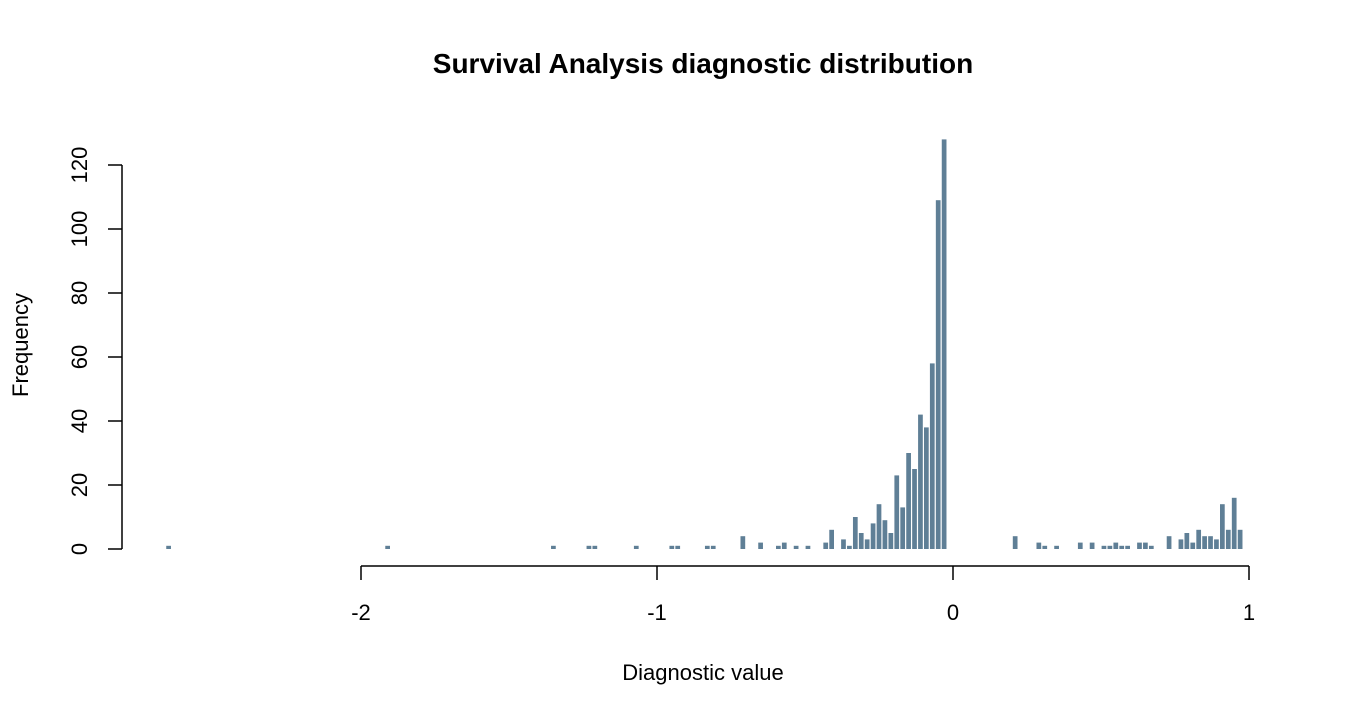 This screenshot has width=1350, height=720. What do you see at coordinates (702, 672) in the screenshot?
I see `x-axis-label: Diagnostic value` at bounding box center [702, 672].